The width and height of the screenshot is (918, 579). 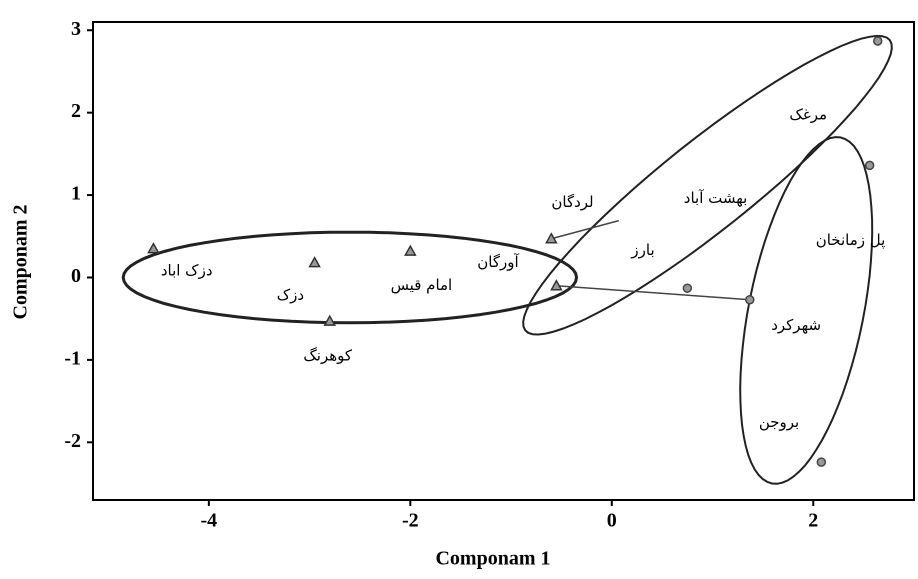 What do you see at coordinates (422, 285) in the screenshot?
I see `annotation: امام قیس` at bounding box center [422, 285].